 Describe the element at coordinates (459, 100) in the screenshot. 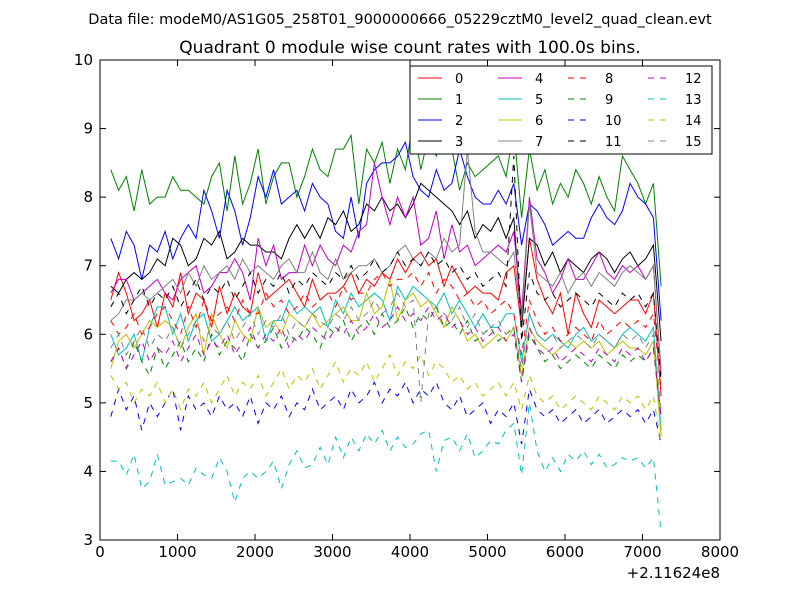

I see `legend-label-1: 1` at that location.